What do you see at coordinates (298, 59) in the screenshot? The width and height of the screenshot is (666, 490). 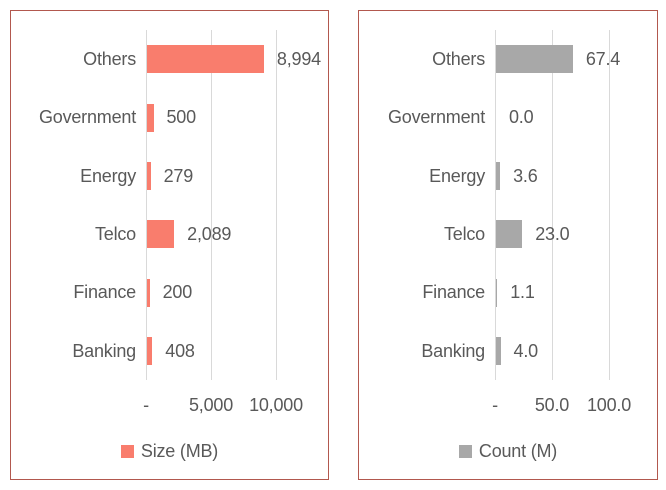 I see `value-label: 8,994` at bounding box center [298, 59].